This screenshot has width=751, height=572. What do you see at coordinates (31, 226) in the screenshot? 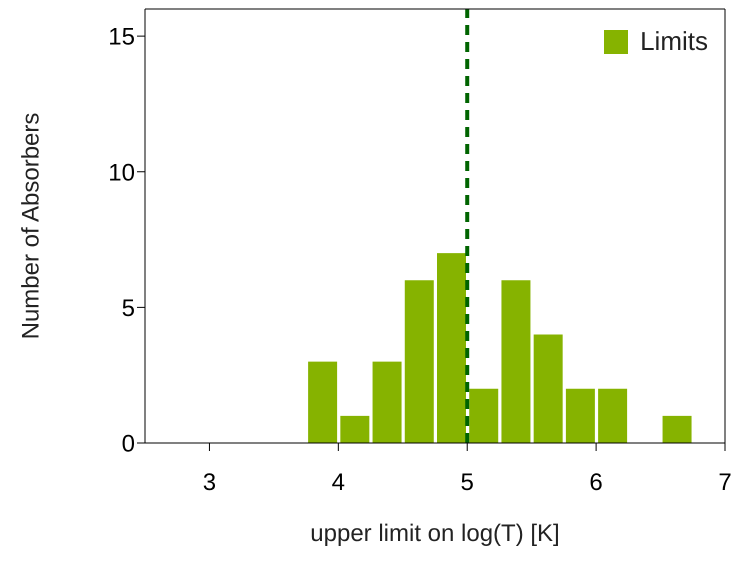
I see `y-axis-title: Number of Absorbers` at bounding box center [31, 226].